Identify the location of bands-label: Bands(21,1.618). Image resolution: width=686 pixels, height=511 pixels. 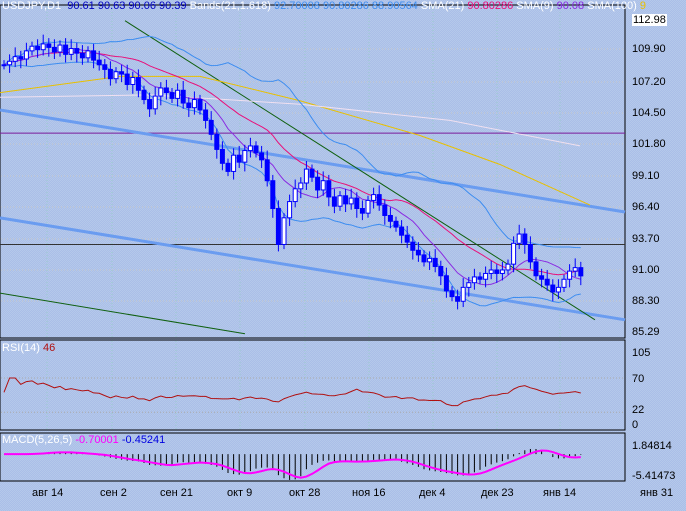
(230, 6).